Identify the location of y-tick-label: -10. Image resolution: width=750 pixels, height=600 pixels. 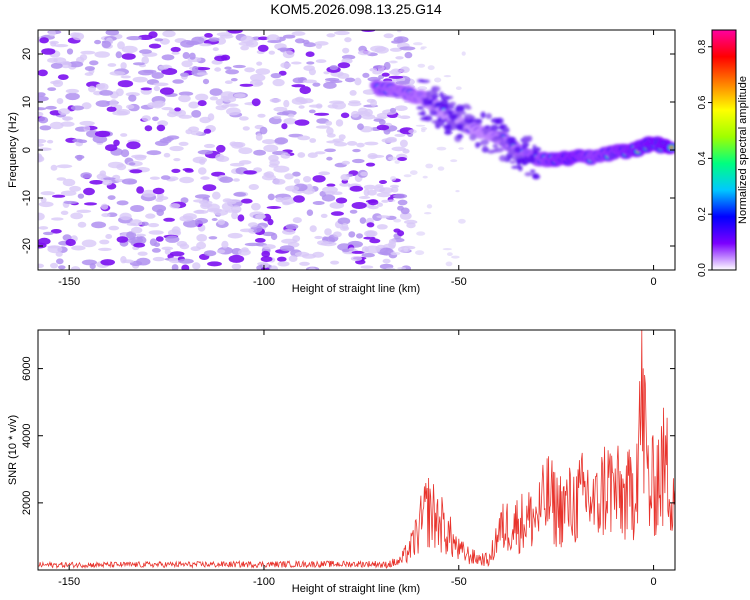
(27, 198).